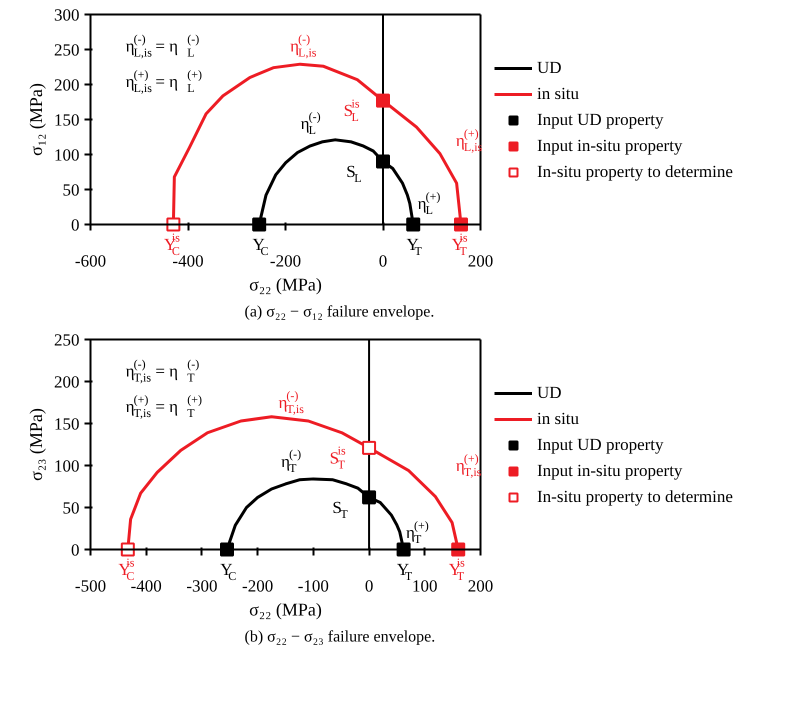 Image resolution: width=805 pixels, height=708 pixels. What do you see at coordinates (67, 15) in the screenshot?
I see `y-tick-label: 300` at bounding box center [67, 15].